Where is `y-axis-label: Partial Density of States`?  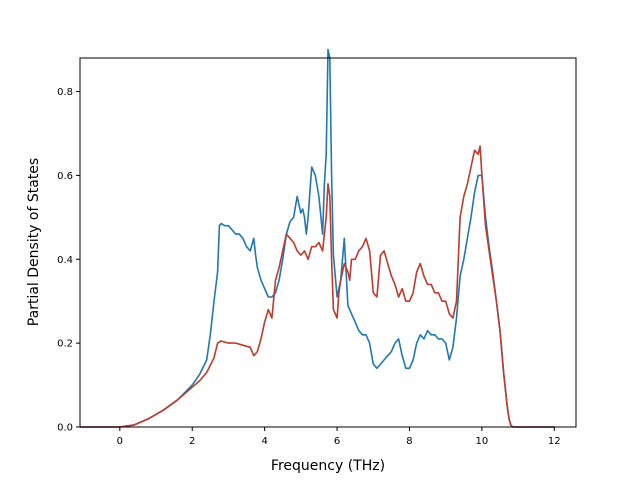
y-axis-label: Partial Density of States is located at coordinates (34, 242).